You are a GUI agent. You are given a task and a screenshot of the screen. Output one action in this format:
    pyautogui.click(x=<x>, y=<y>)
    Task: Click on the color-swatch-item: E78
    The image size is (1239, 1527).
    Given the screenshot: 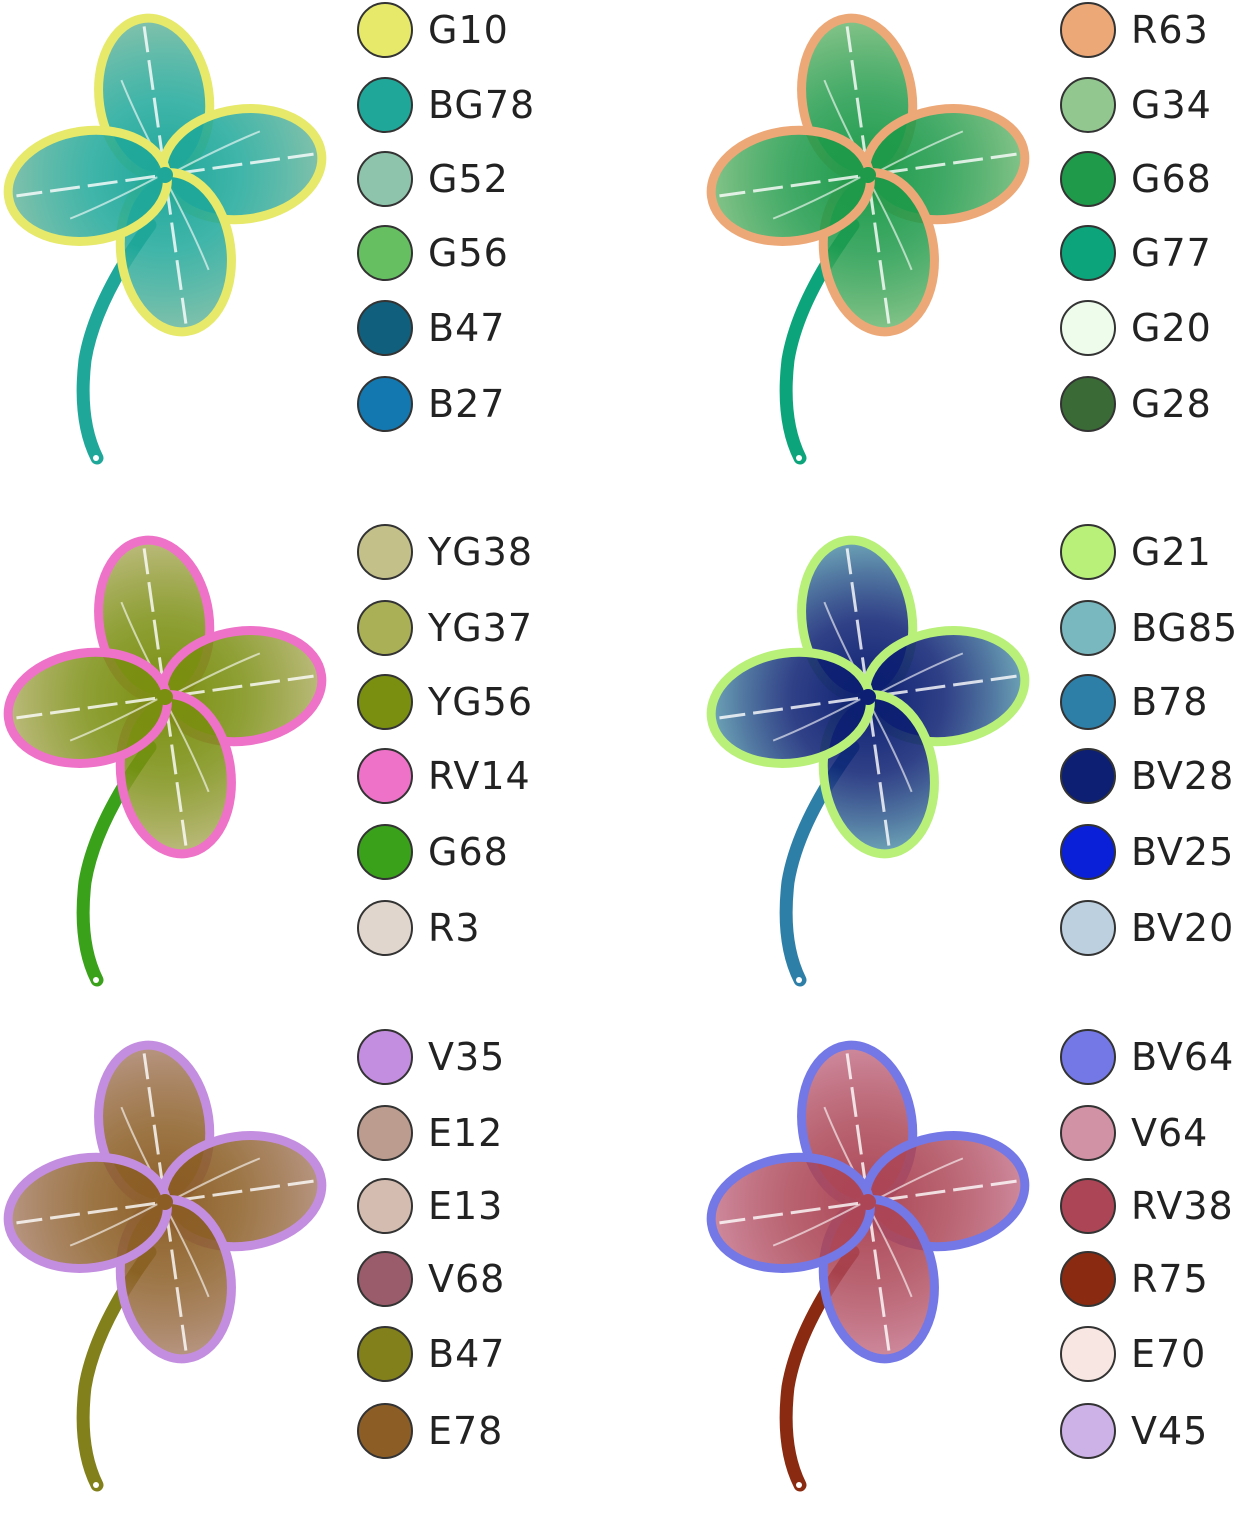 What is the action you would take?
    pyautogui.click(x=430, y=1431)
    